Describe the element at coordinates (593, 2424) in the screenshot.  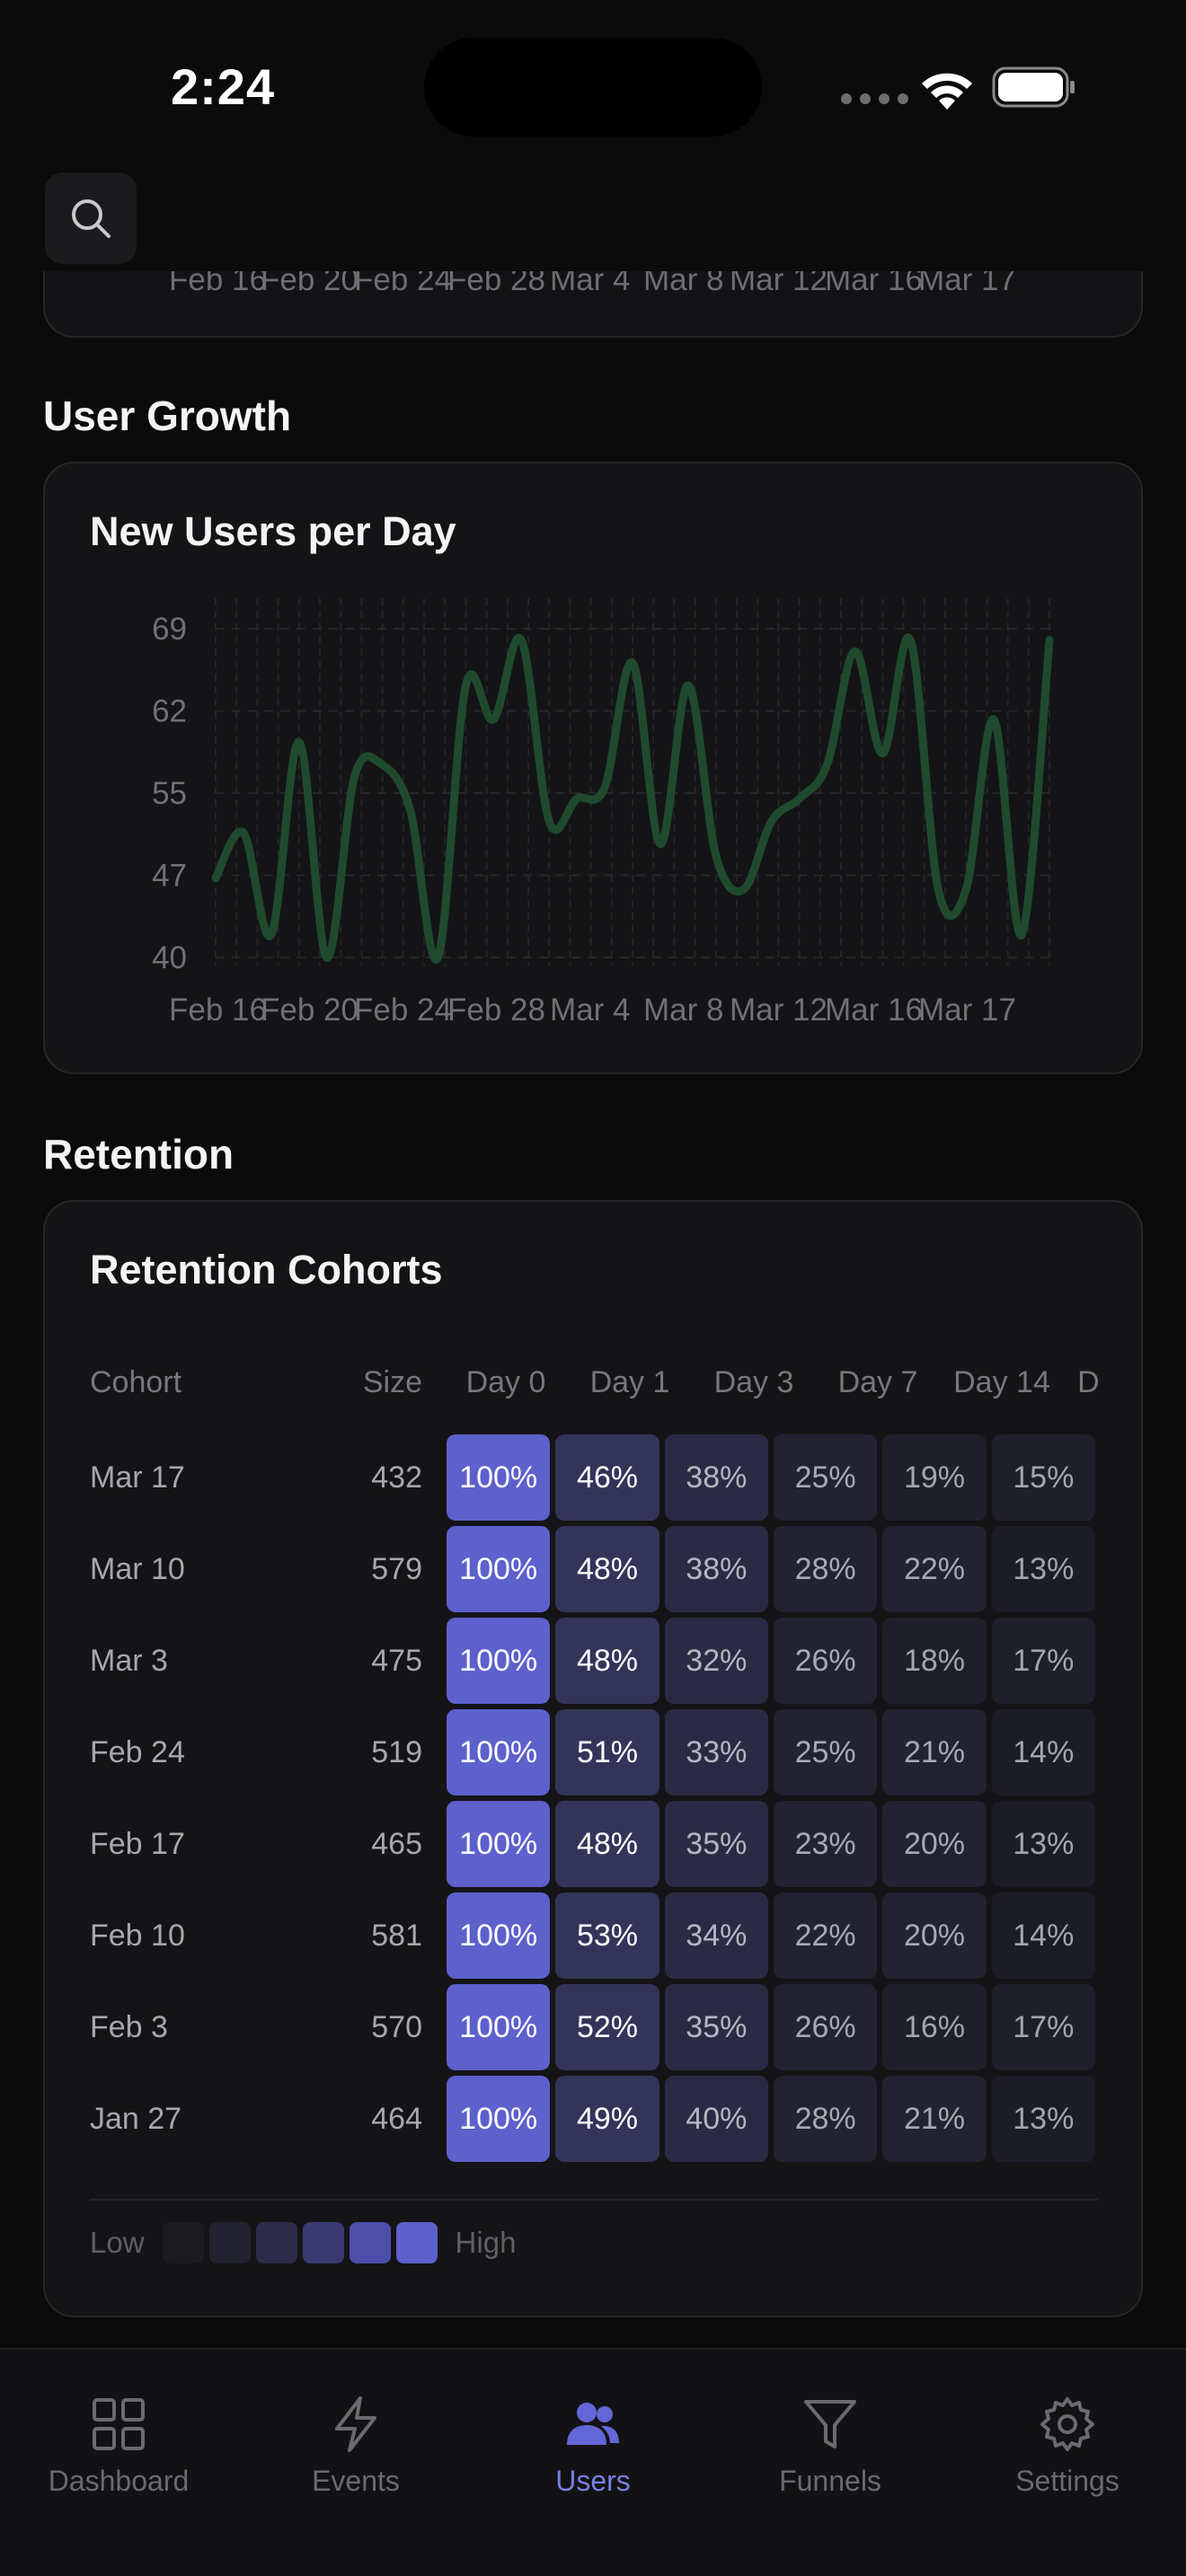
I see `users-icon` at that location.